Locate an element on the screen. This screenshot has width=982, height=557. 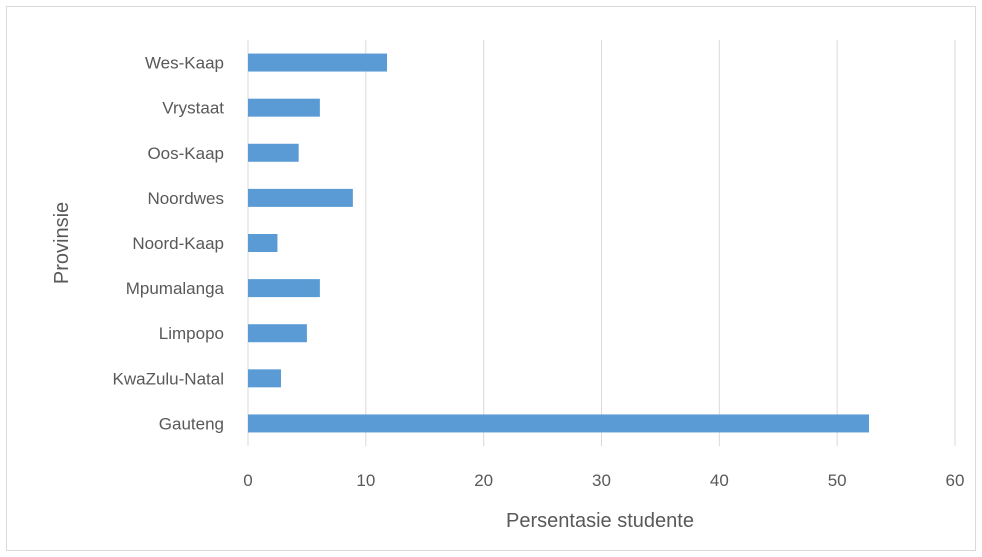
y-category-label: Gauteng is located at coordinates (191, 423).